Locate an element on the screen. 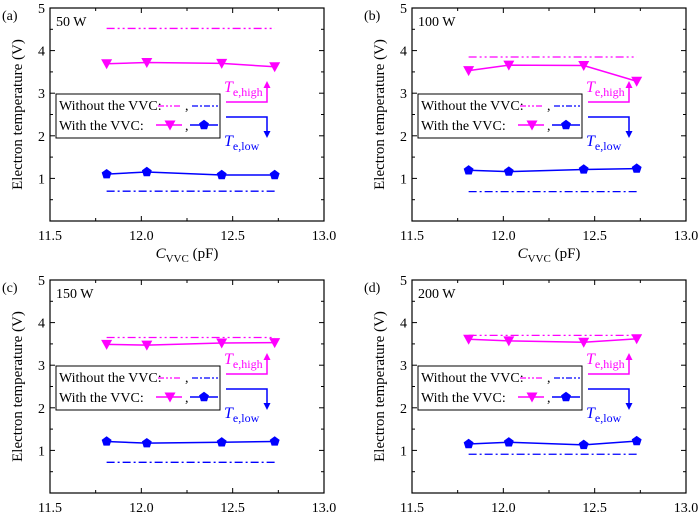 The image size is (700, 519). panel-label: (b) is located at coordinates (372, 16).